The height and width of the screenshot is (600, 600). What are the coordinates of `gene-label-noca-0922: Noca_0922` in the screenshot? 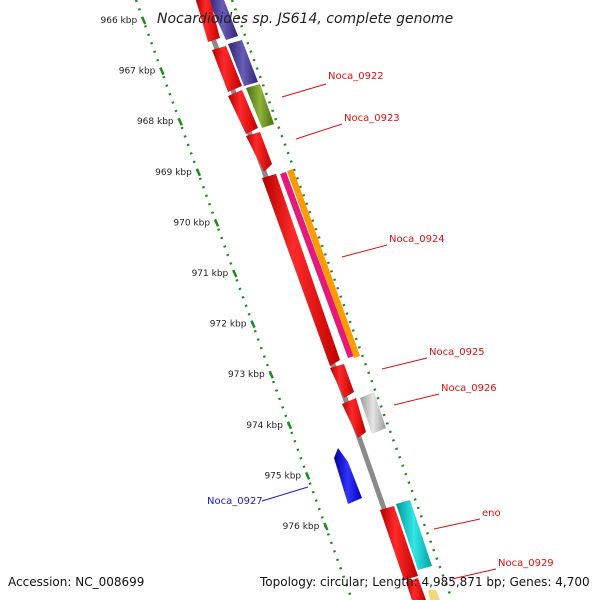 It's located at (356, 76).